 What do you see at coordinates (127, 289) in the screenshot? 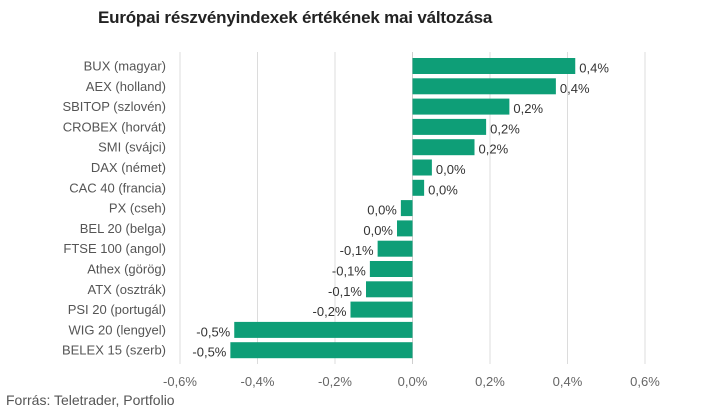
I see `category-label: ATX (osztrák)` at bounding box center [127, 289].